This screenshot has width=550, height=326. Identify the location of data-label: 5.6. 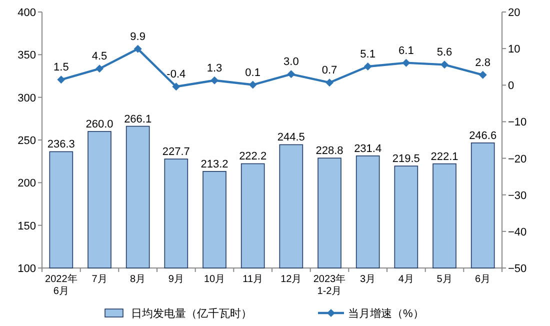
(444, 52).